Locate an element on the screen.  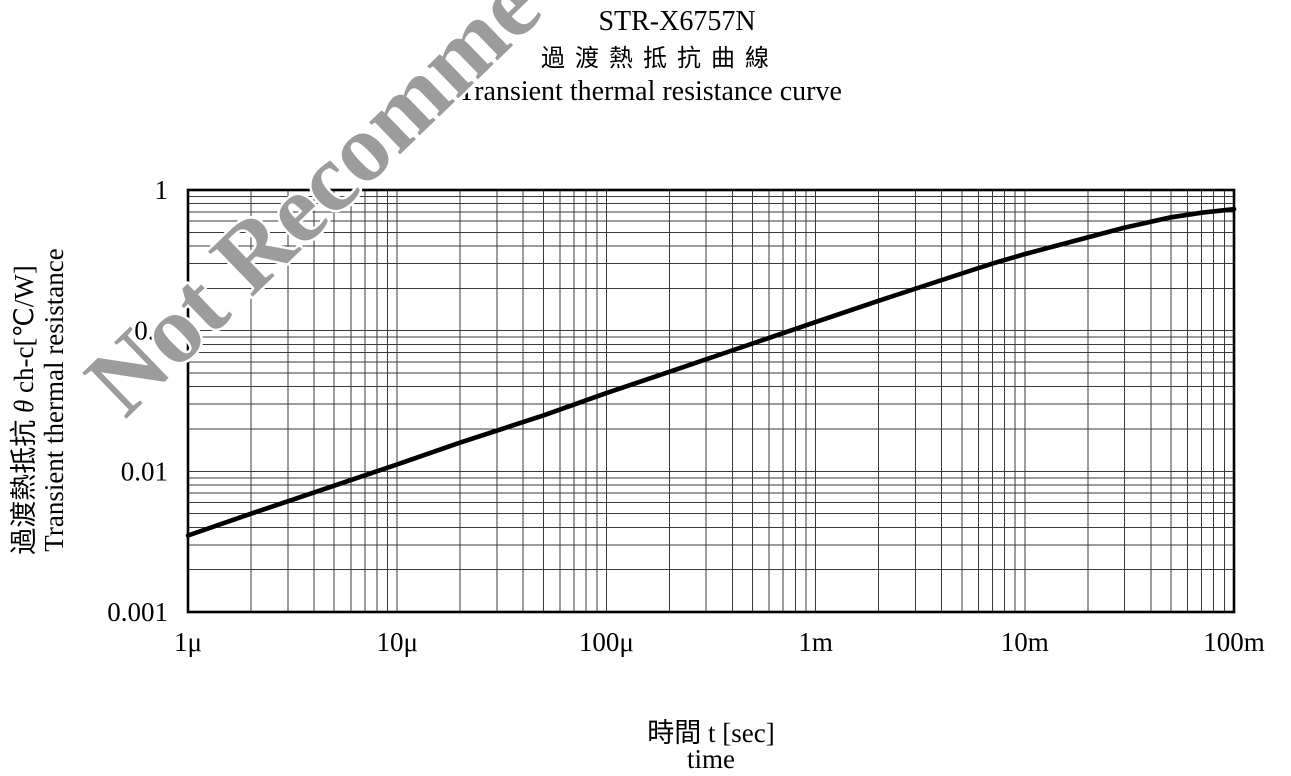
chart-subtitle-english: Transient thermal resistance curve is located at coordinates (650, 91).